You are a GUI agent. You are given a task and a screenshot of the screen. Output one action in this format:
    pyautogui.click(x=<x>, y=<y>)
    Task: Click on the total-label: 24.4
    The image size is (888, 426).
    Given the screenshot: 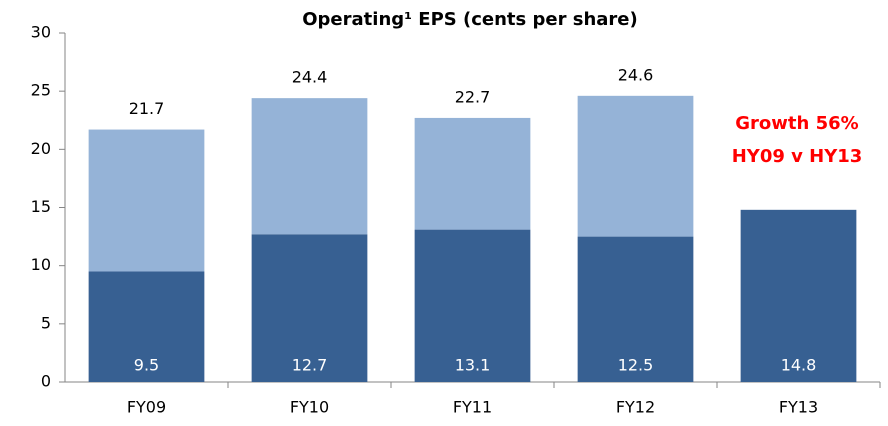 What is the action you would take?
    pyautogui.click(x=310, y=77)
    